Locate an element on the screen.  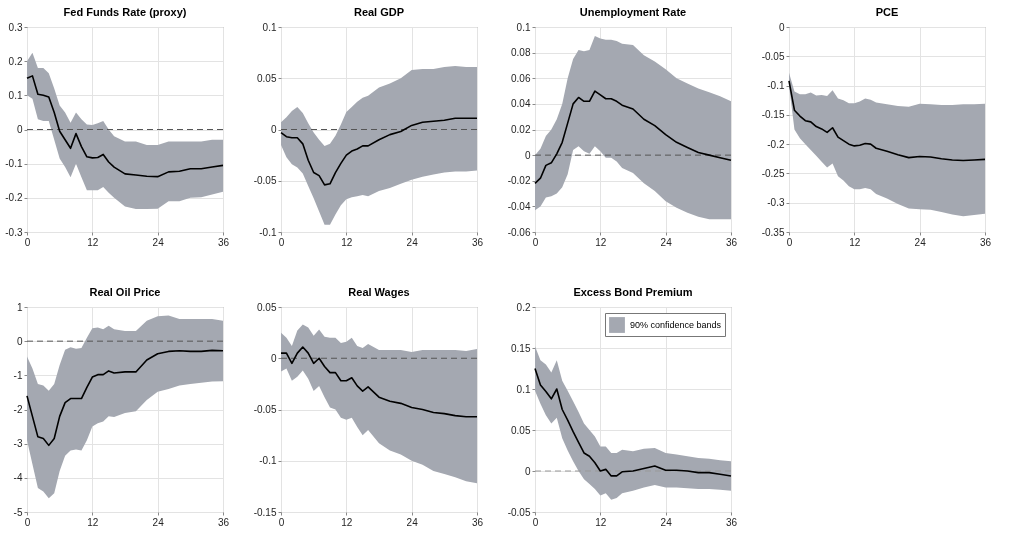
y-tick-label: 1 is located at coordinates (19, 307).